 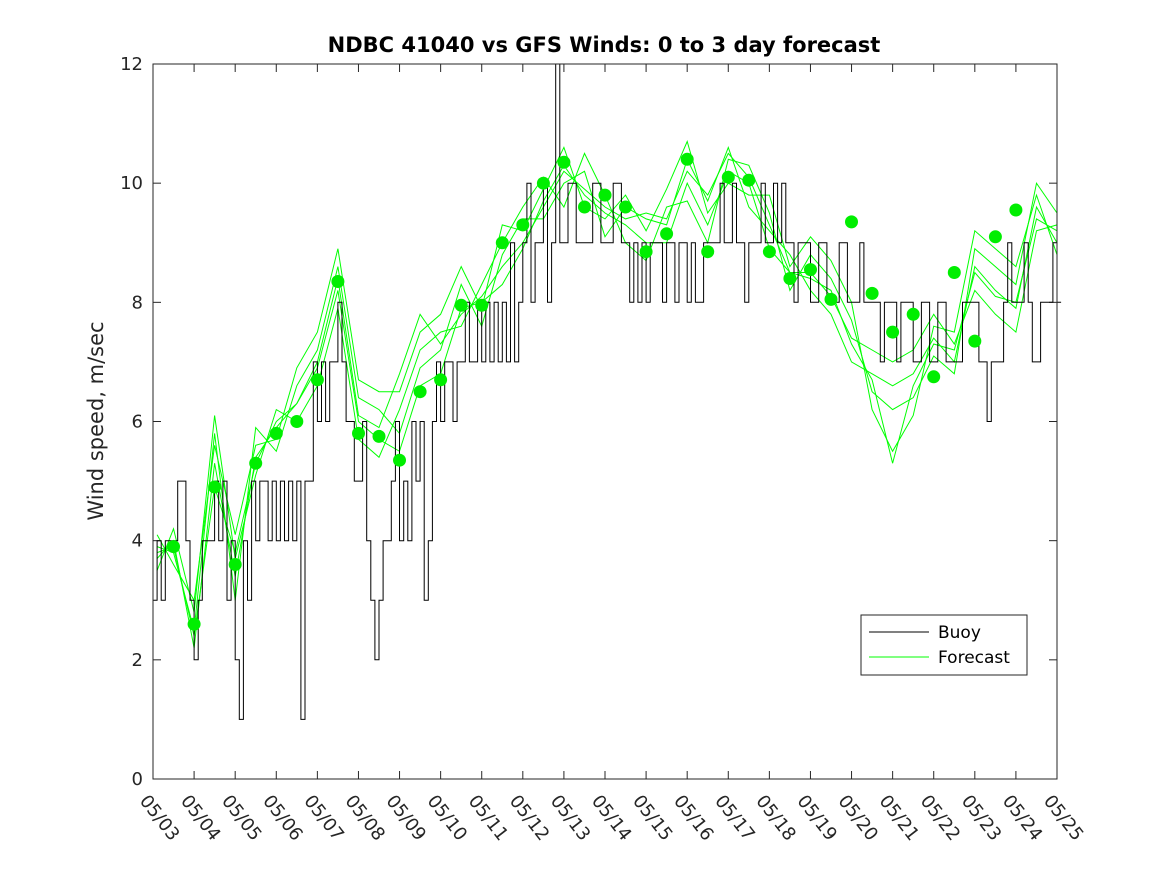 I want to click on legend-box, so click(x=944, y=645).